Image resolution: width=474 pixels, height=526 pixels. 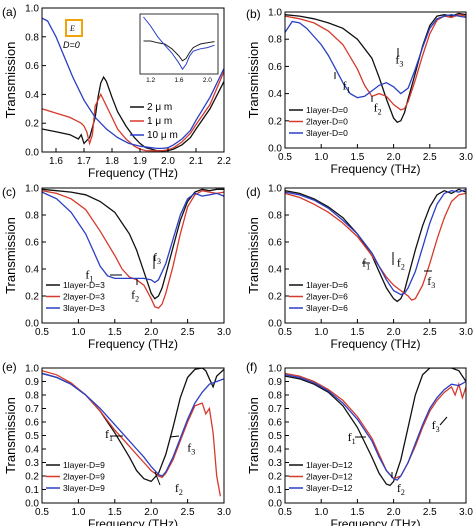 What do you see at coordinates (162, 135) in the screenshot?
I see `legend-label: 10 μ m` at bounding box center [162, 135].